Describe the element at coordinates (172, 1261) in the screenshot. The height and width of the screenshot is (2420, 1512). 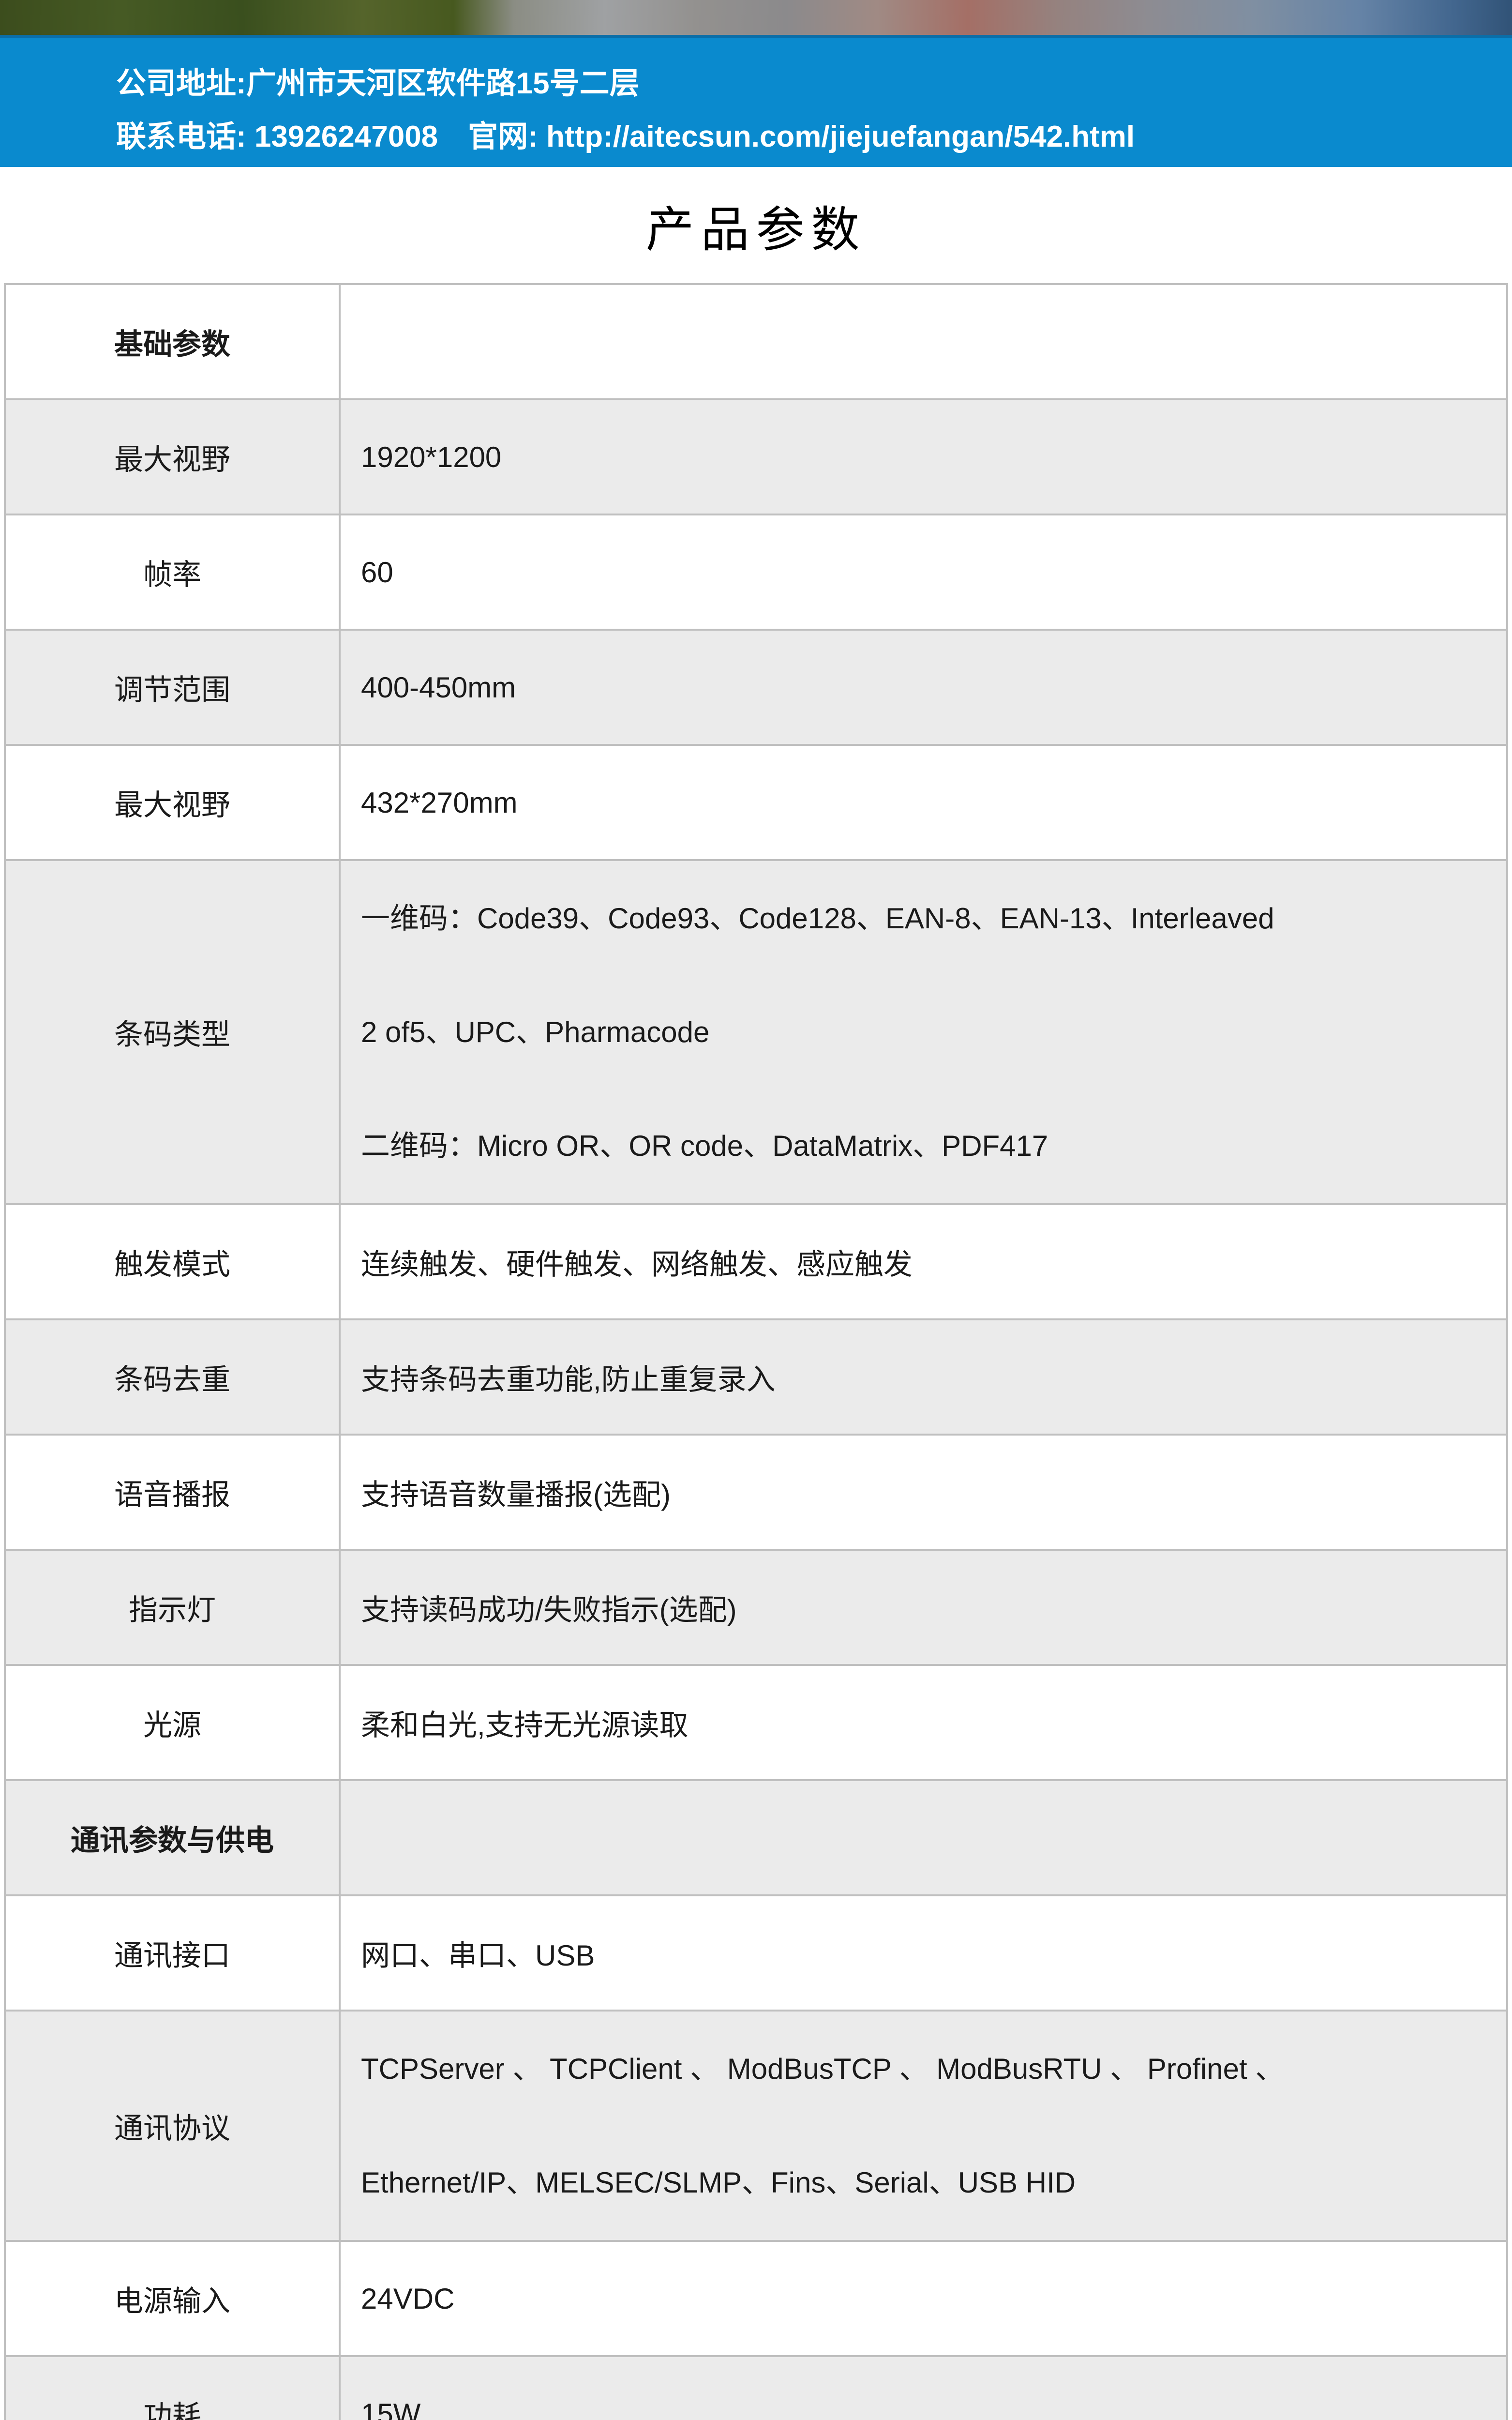
I see `row-label: 触发模式` at that location.